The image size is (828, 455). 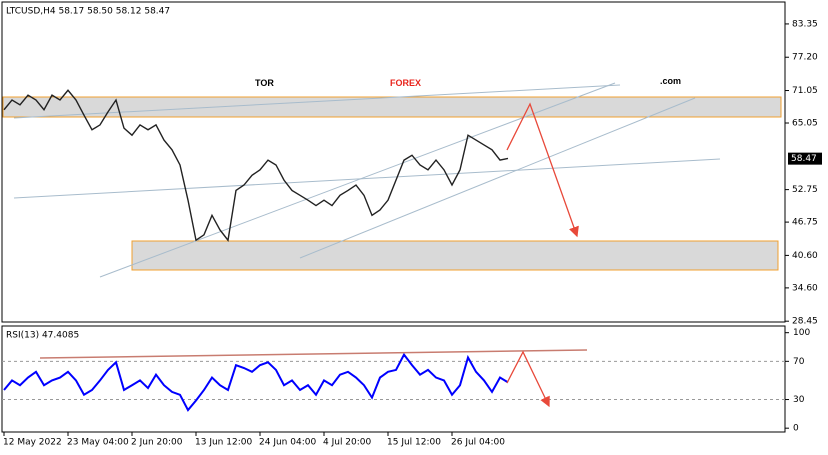 What do you see at coordinates (256, 382) in the screenshot?
I see `rsi-line` at bounding box center [256, 382].